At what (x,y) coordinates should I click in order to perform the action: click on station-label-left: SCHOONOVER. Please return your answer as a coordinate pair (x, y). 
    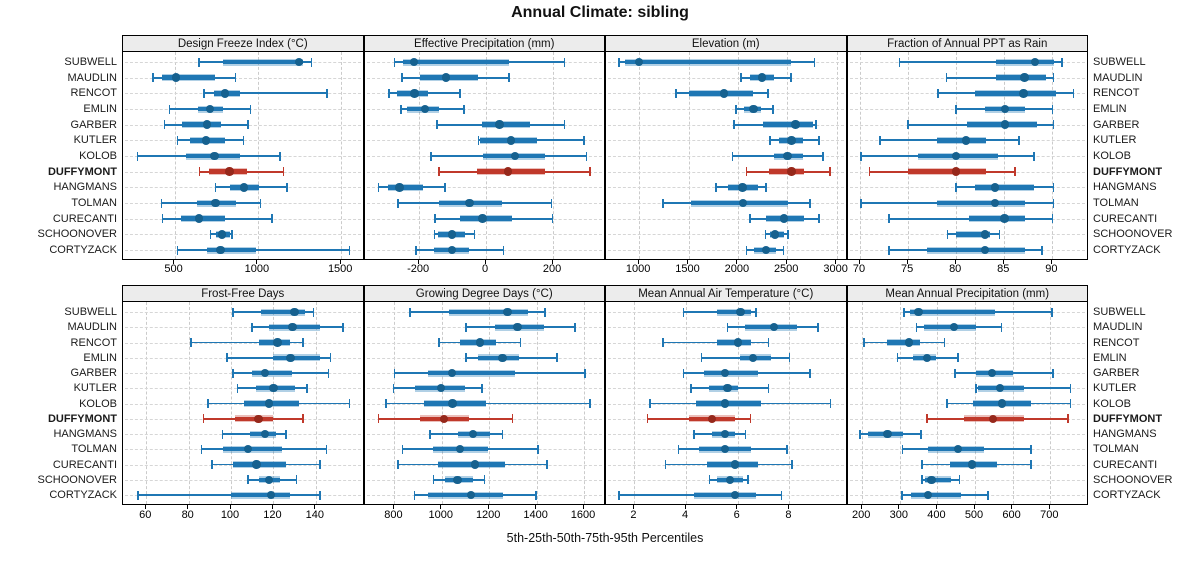
    Looking at the image, I should click on (77, 234).